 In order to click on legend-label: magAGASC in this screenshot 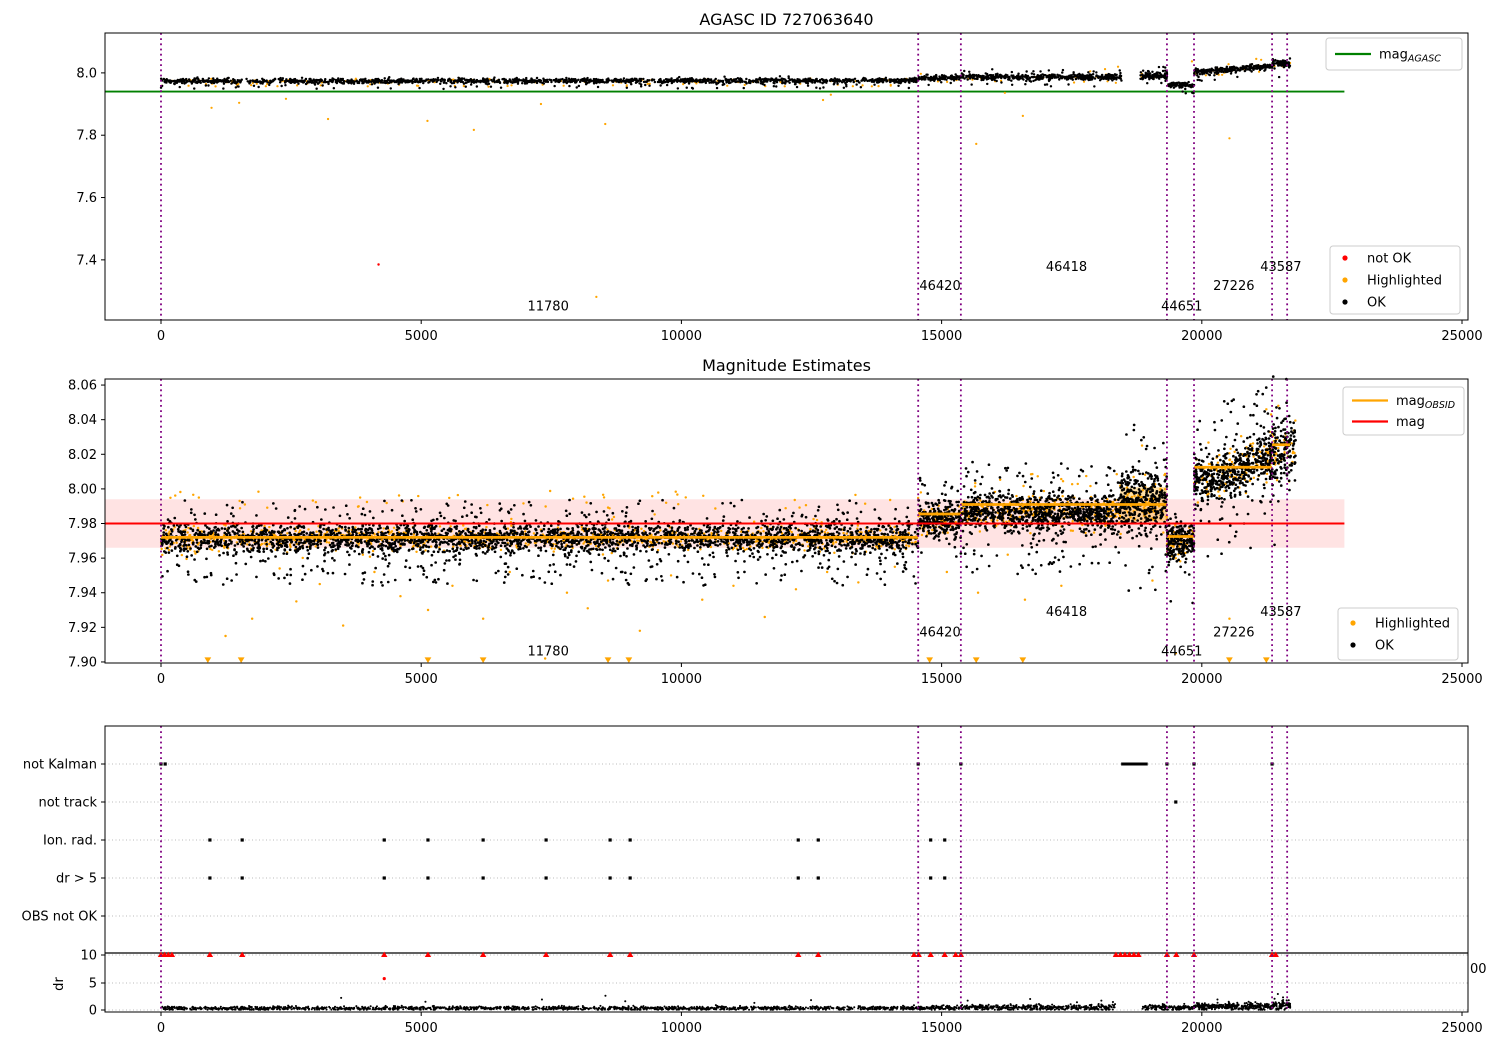, I will do `click(1410, 56)`.